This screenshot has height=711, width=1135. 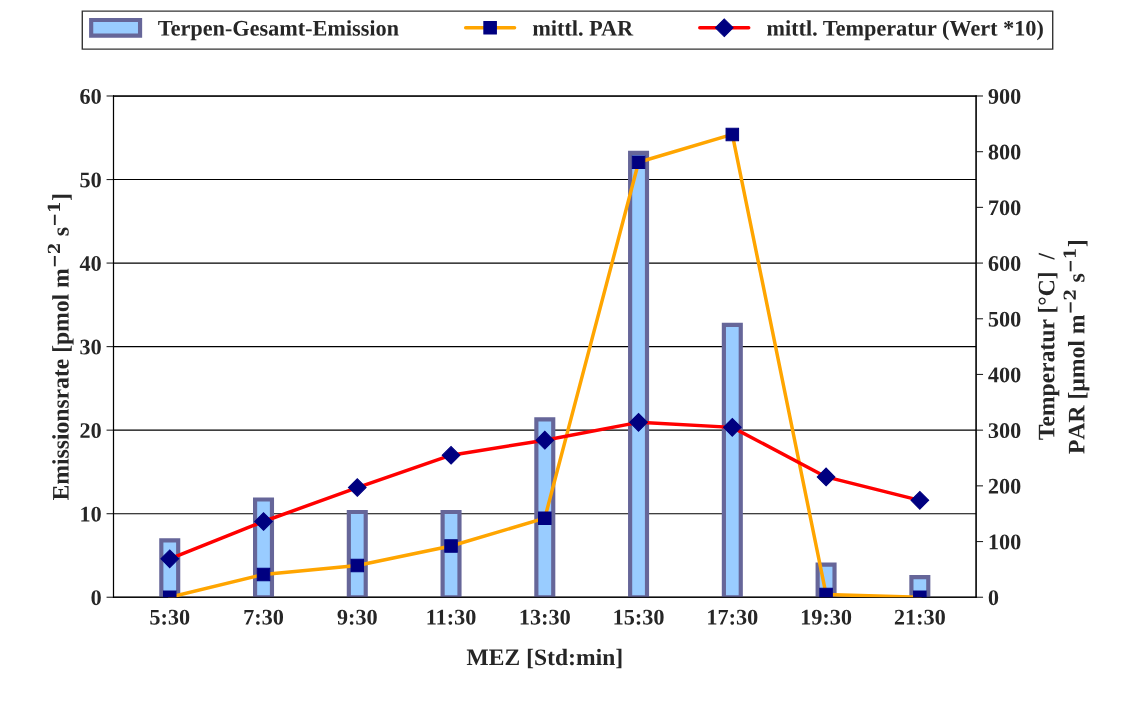 What do you see at coordinates (1004, 375) in the screenshot?
I see `y2-tick-label: 400` at bounding box center [1004, 375].